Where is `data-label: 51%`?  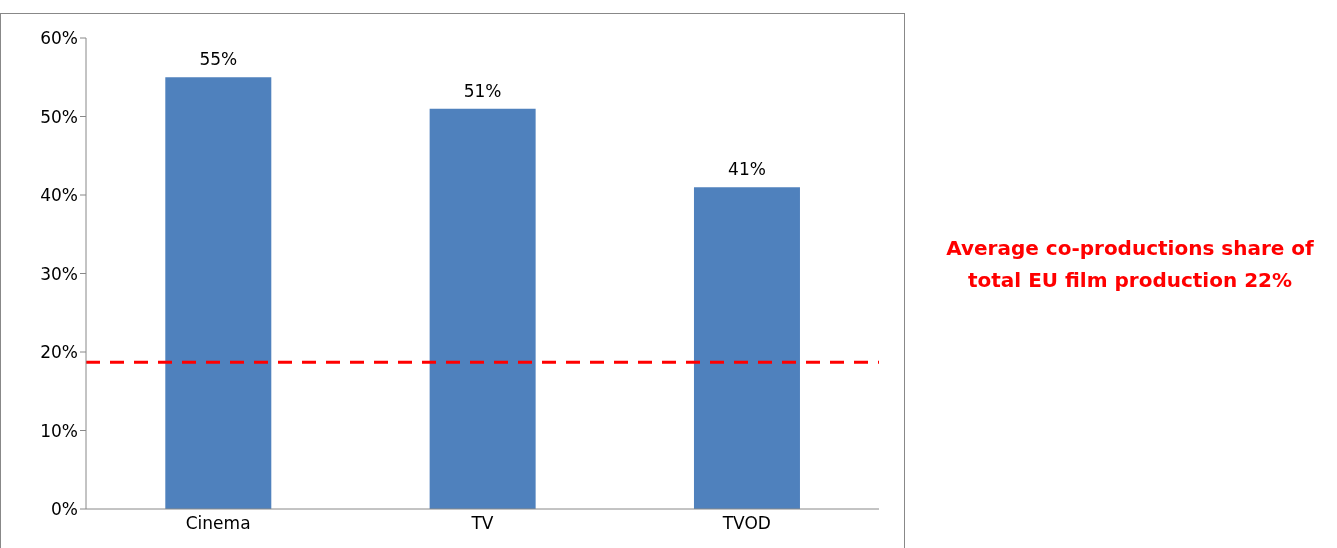 data-label: 51% is located at coordinates (482, 90).